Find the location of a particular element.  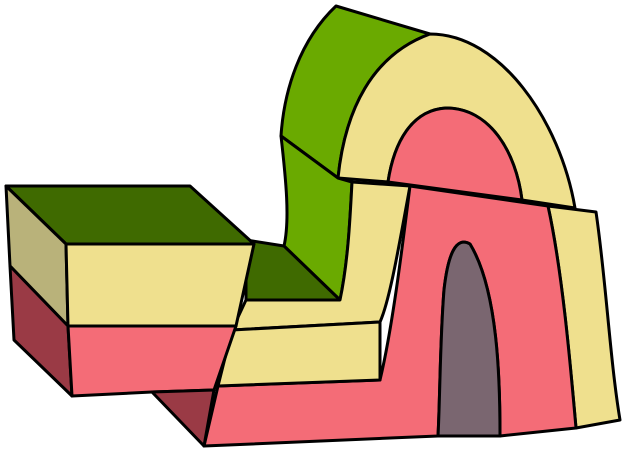

arch-pink-layer is located at coordinates (455, 154).